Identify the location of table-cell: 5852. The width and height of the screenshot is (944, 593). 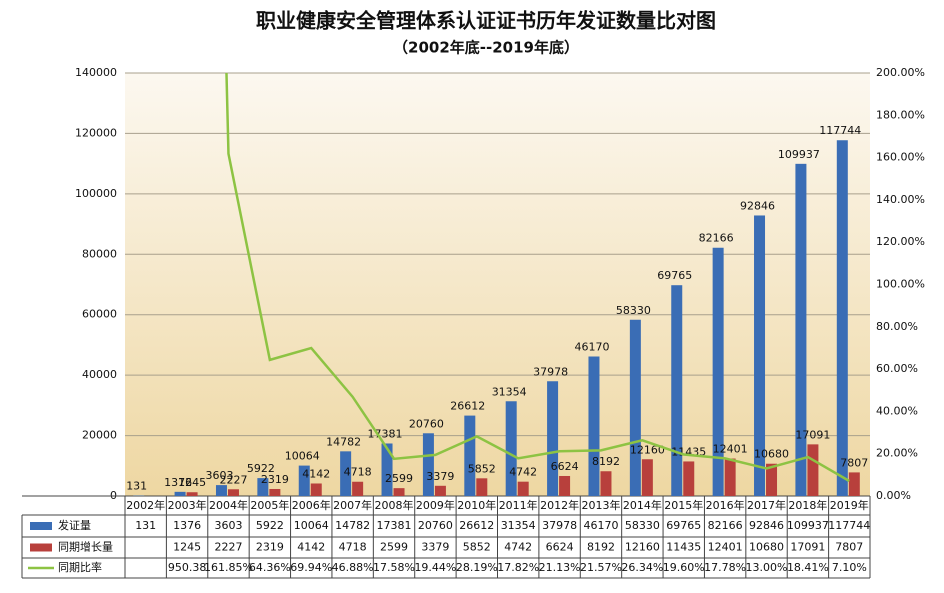
(477, 547).